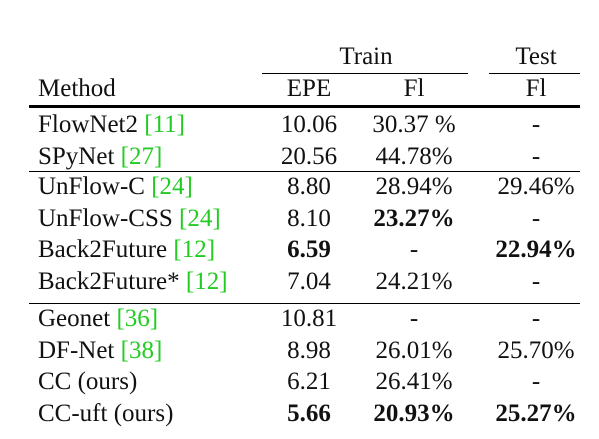 The image size is (599, 439). Describe the element at coordinates (109, 281) in the screenshot. I see `method-name: Back2Future*` at that location.